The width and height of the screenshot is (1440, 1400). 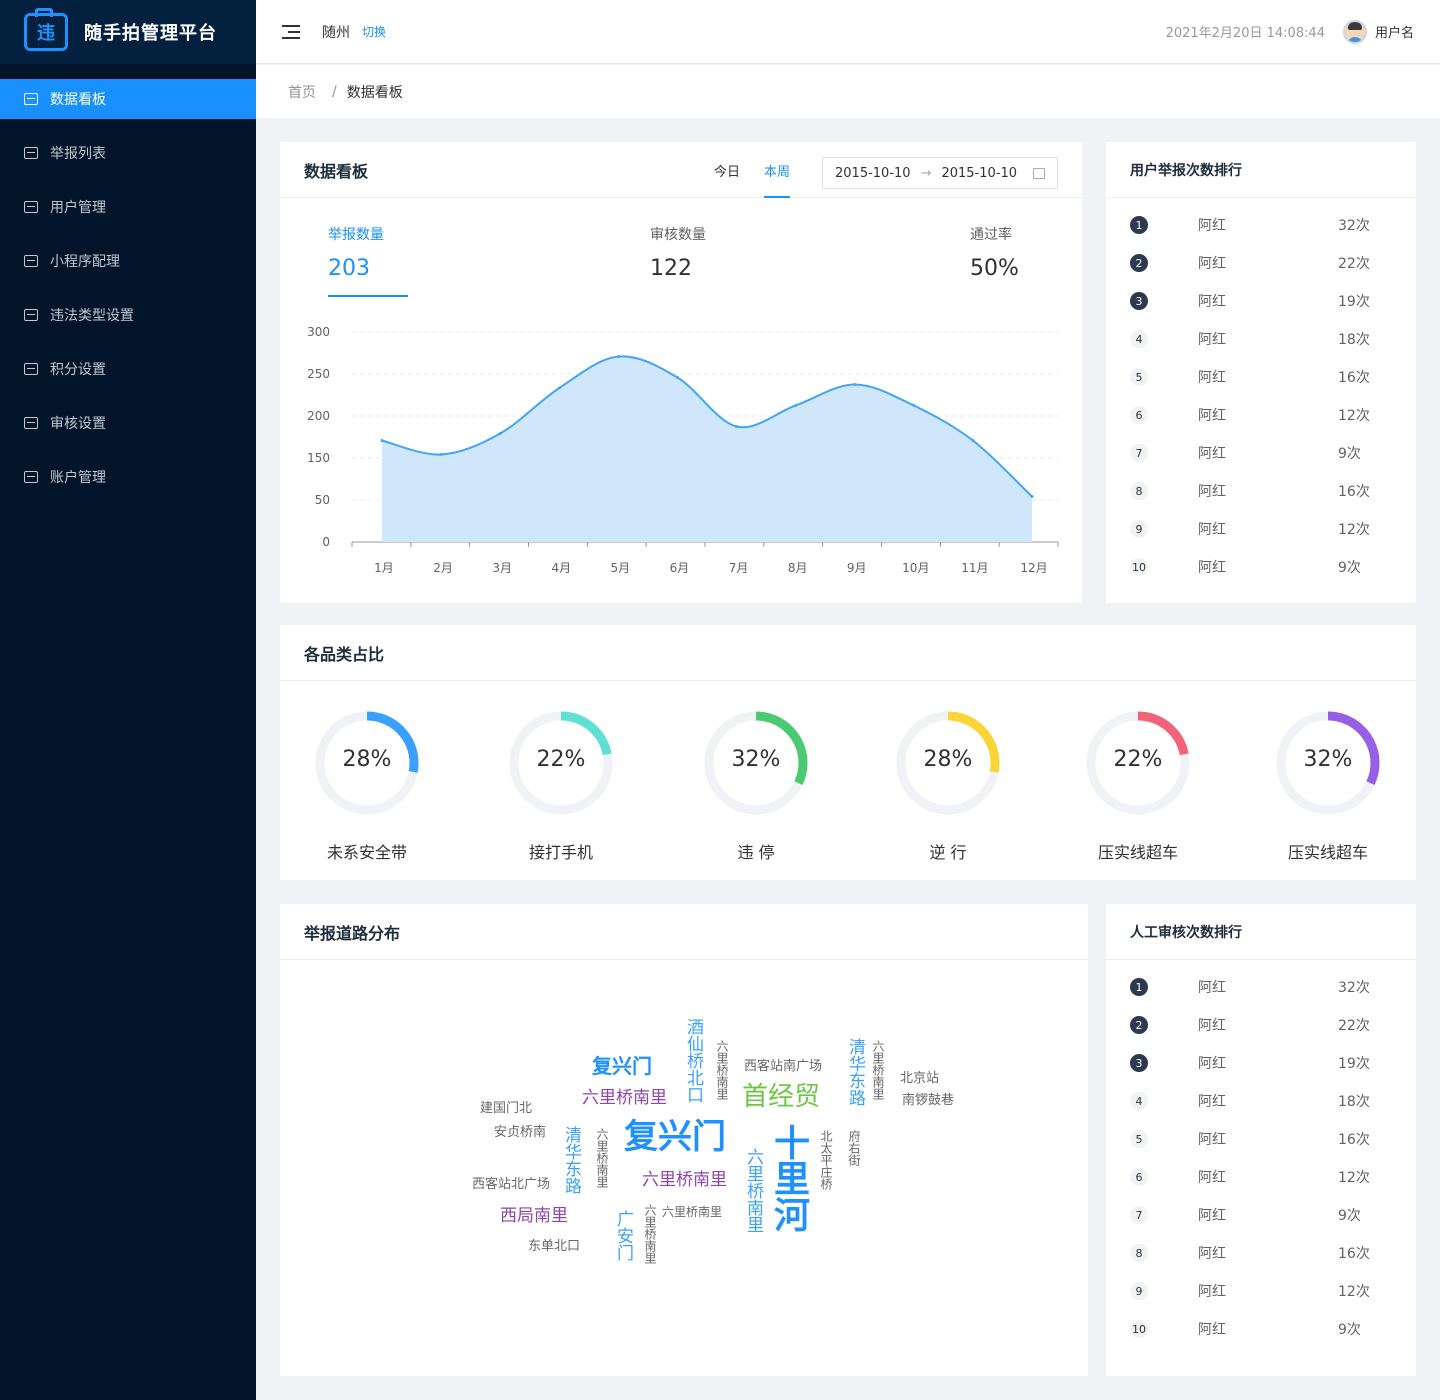 I want to click on category-donut: 28% 未系安全带, so click(x=367, y=784).